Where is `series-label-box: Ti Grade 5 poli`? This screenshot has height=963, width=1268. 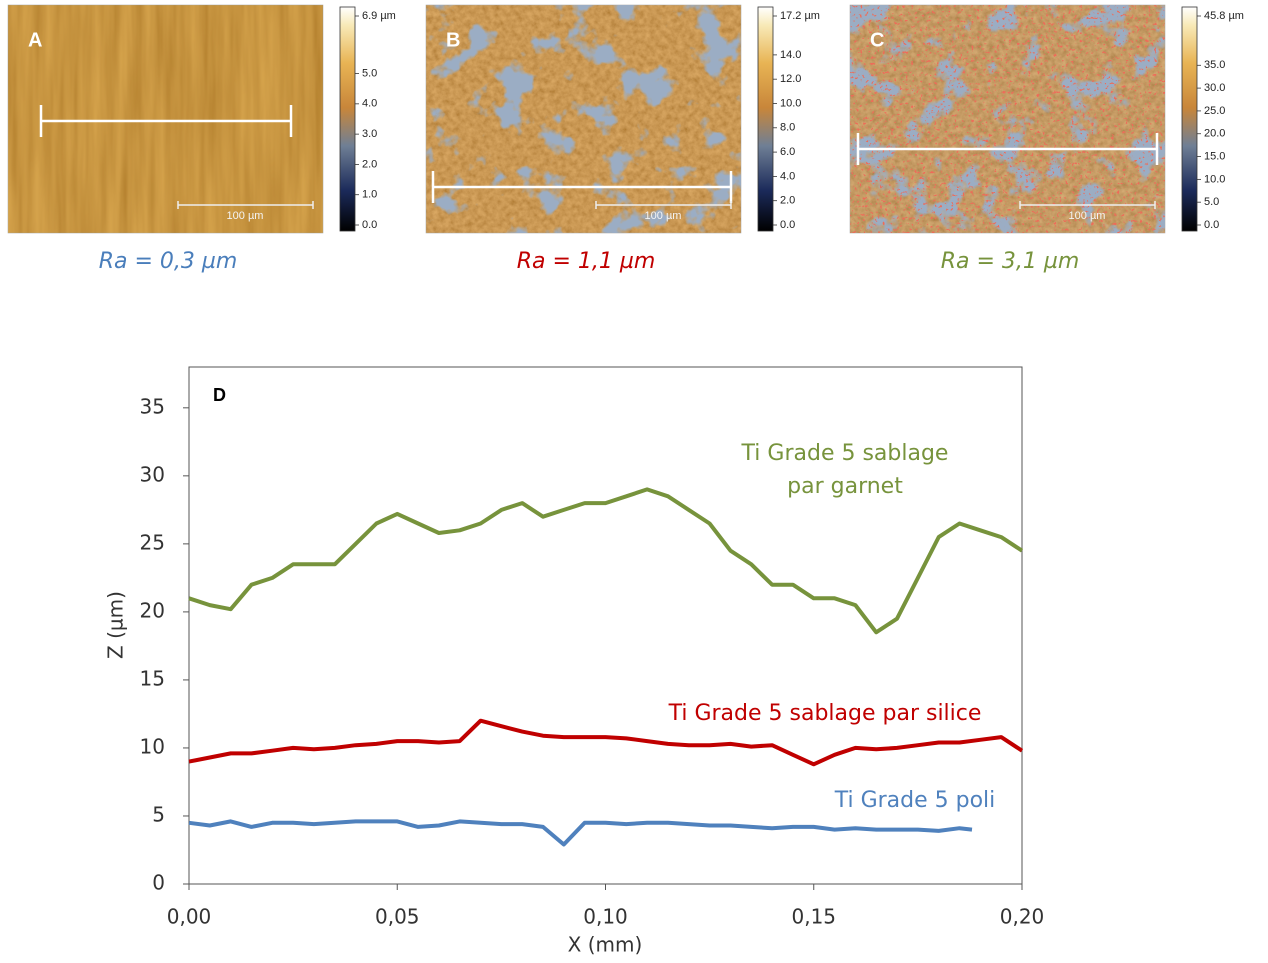
series-label-box: Ti Grade 5 poli is located at coordinates (915, 800).